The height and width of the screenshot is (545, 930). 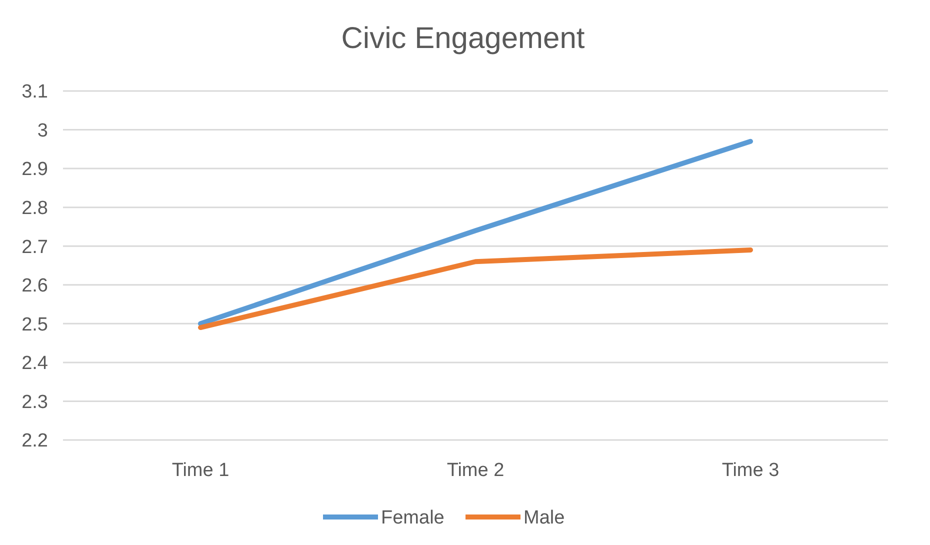 I want to click on y-tick-label: 3.1, so click(x=35, y=92).